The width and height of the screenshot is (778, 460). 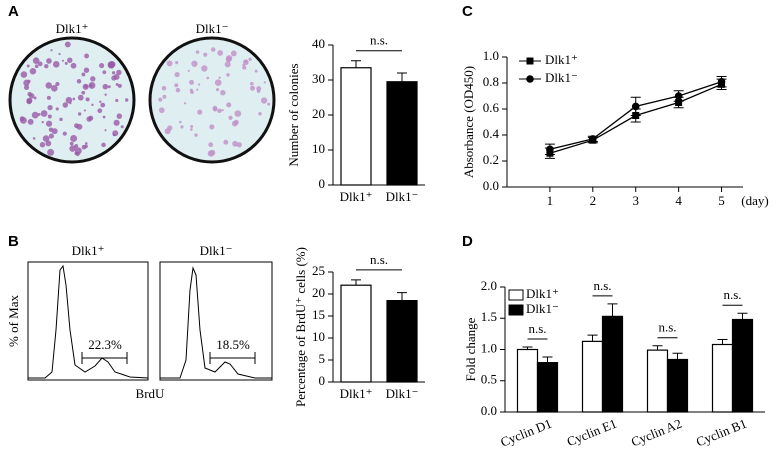 What do you see at coordinates (142, 100) in the screenshot?
I see `colony-images` at bounding box center [142, 100].